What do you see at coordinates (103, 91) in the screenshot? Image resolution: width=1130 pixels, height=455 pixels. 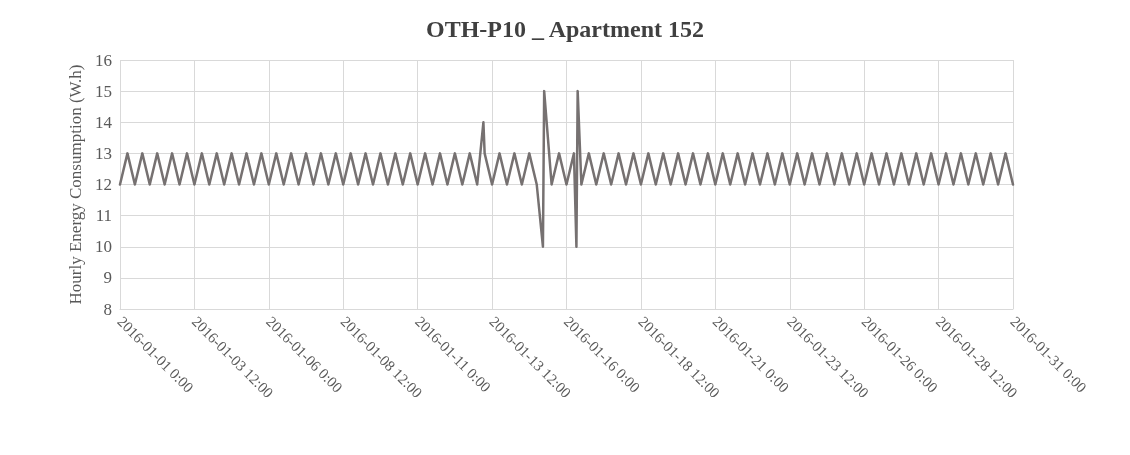 I see `y-tick-label: 15` at bounding box center [103, 91].